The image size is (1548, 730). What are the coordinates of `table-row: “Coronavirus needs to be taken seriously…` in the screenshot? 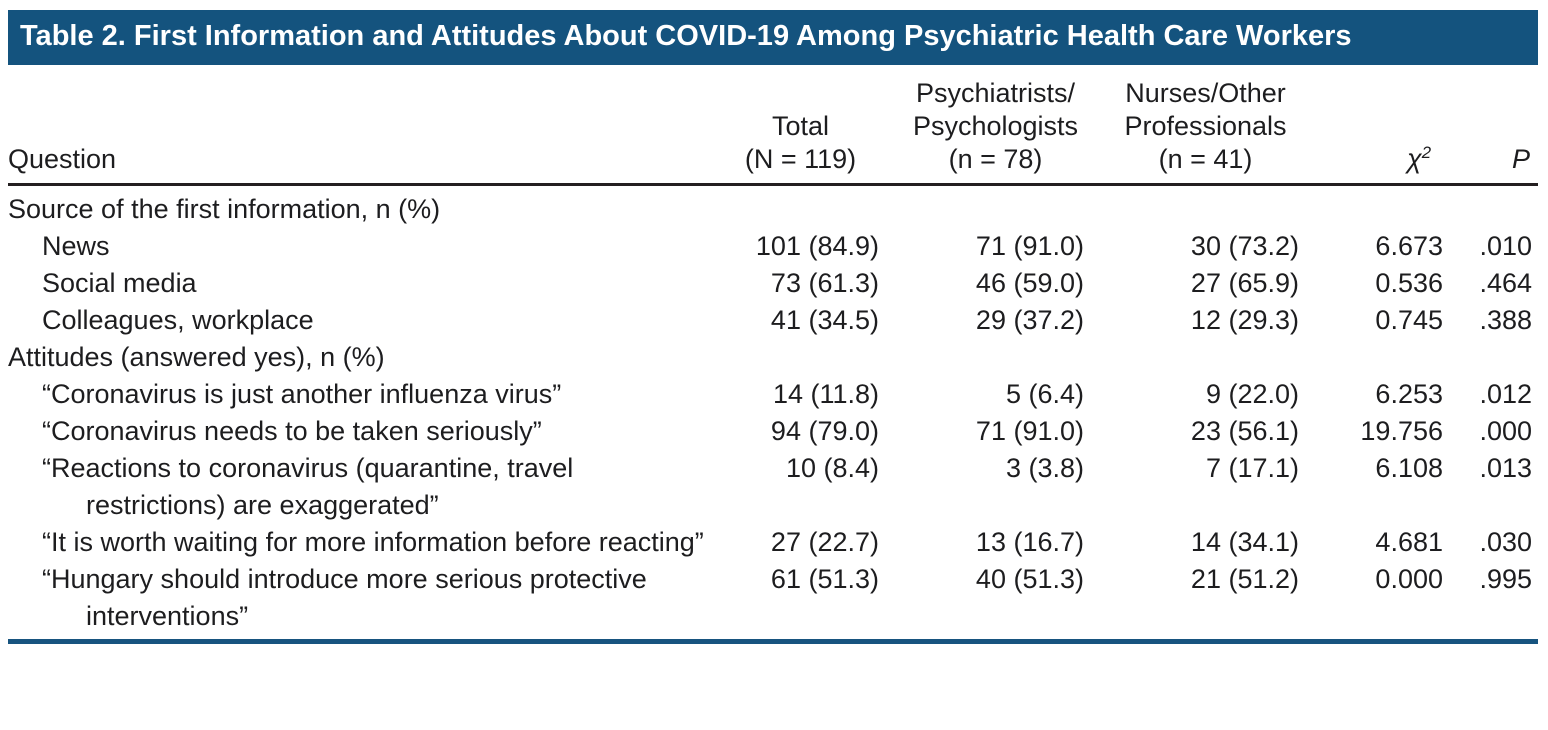 It's located at (773, 431).